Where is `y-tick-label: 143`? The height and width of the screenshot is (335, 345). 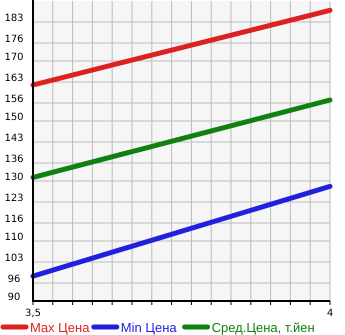 y-tick-label: 143 is located at coordinates (14, 138).